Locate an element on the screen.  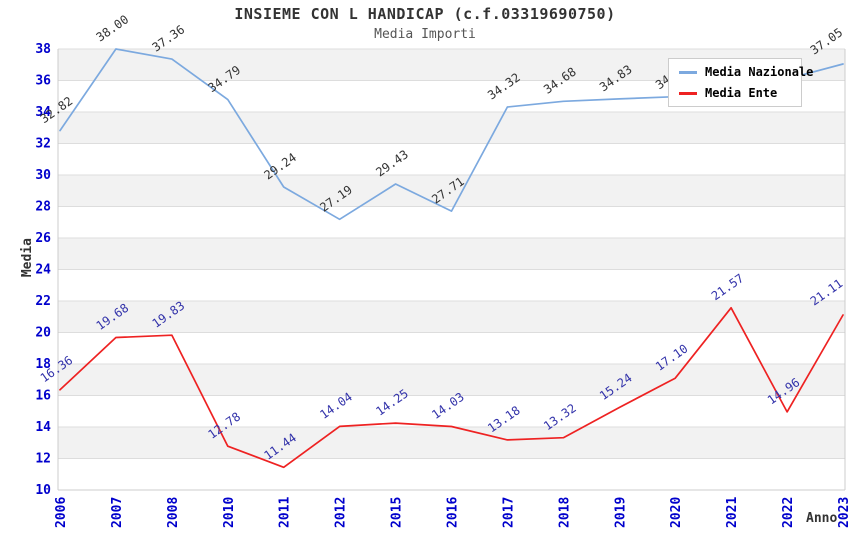
y-tick-label: 34 is located at coordinates (43, 112).